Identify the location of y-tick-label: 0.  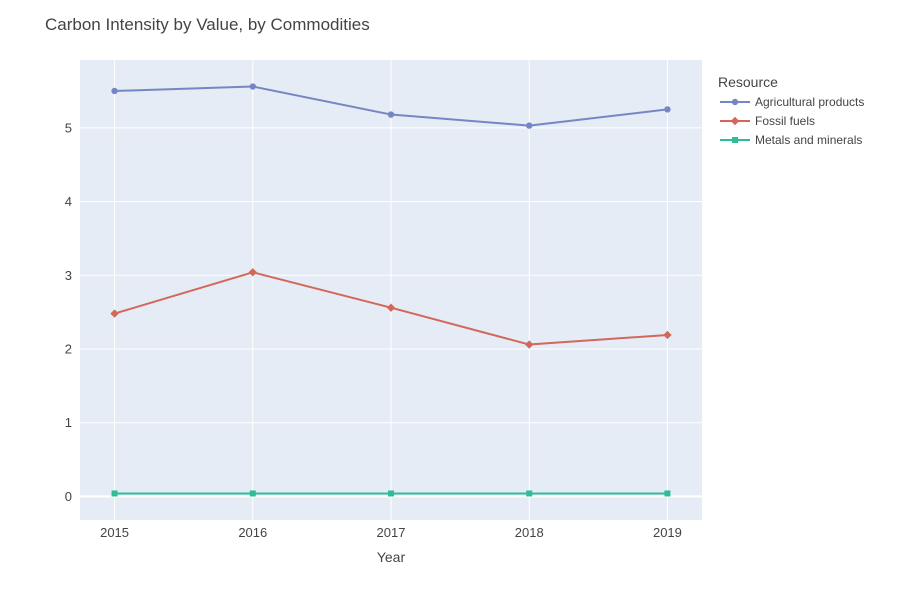
(68, 496).